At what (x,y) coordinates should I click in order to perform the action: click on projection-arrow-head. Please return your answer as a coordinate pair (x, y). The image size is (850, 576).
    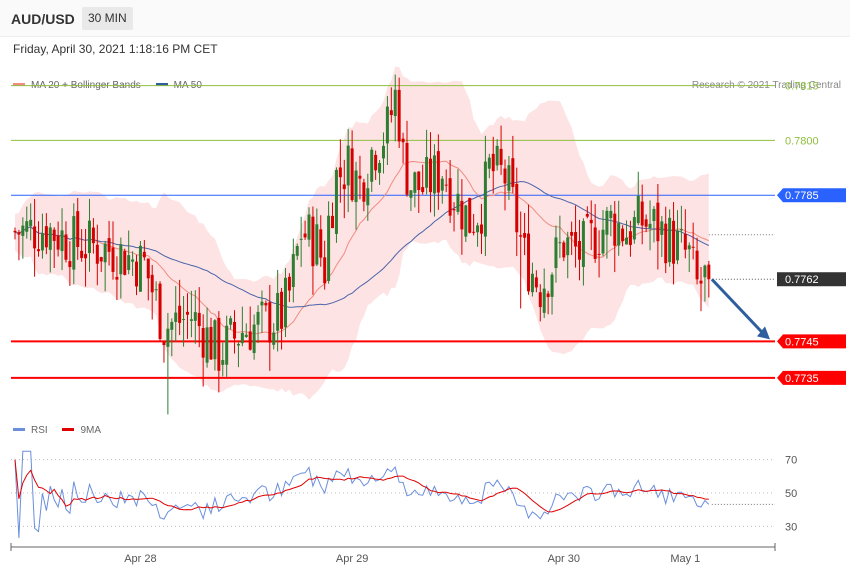
    Looking at the image, I should click on (763, 333).